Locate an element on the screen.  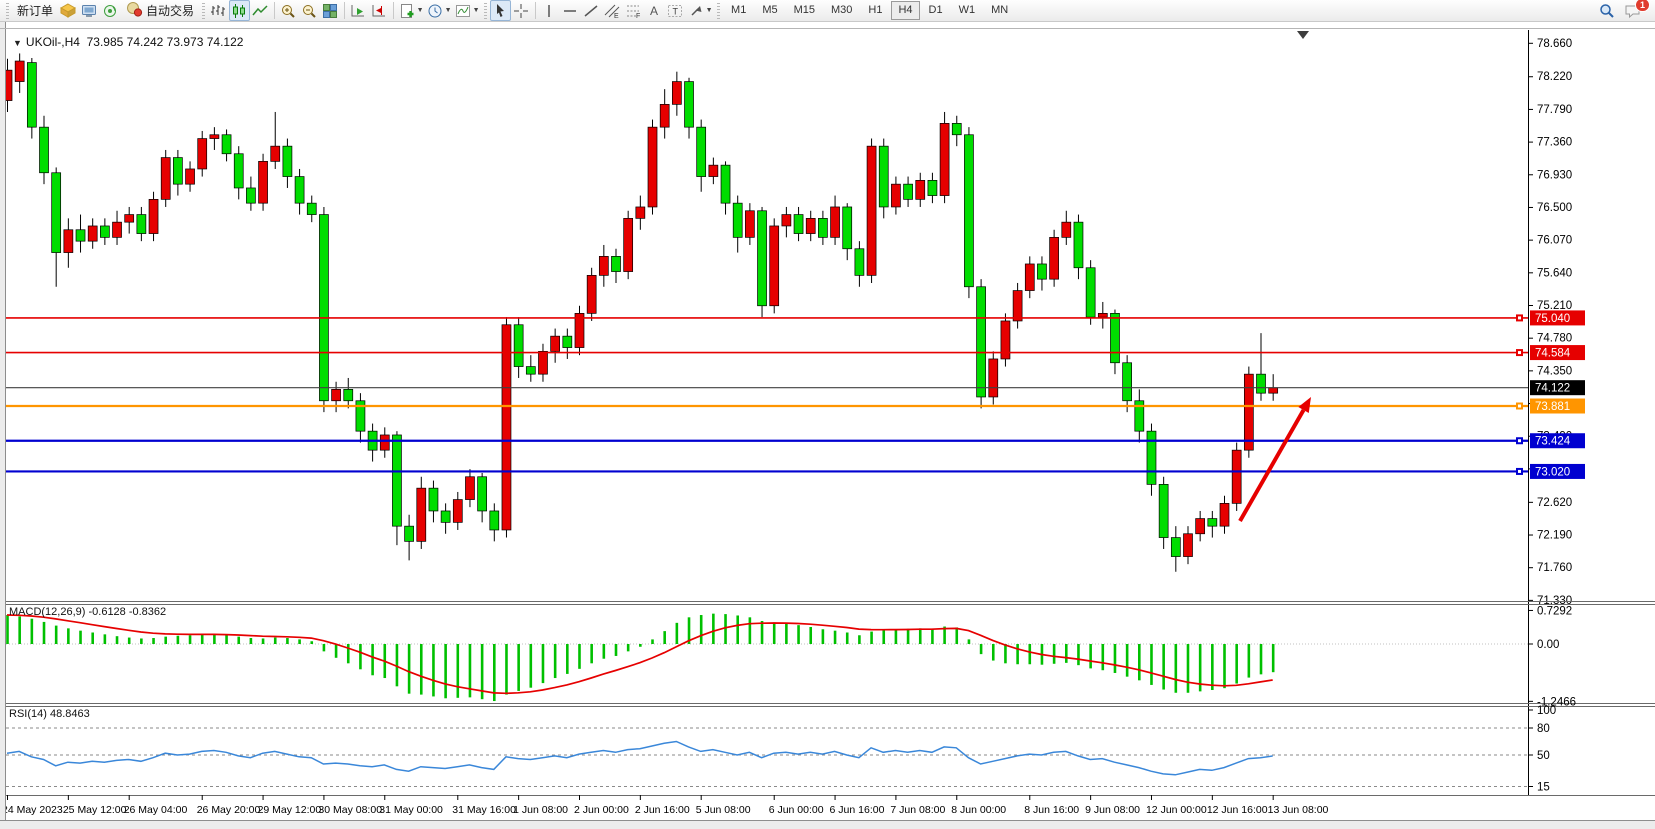
timeframe-button-D1: D1 is located at coordinates (935, 10).